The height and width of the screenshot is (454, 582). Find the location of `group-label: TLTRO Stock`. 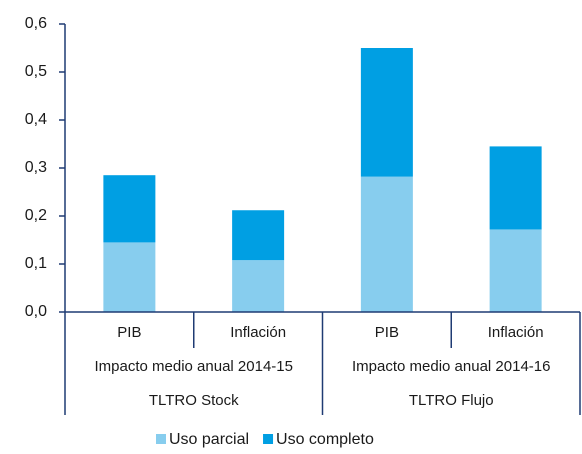

group-label: TLTRO Stock is located at coordinates (194, 400).